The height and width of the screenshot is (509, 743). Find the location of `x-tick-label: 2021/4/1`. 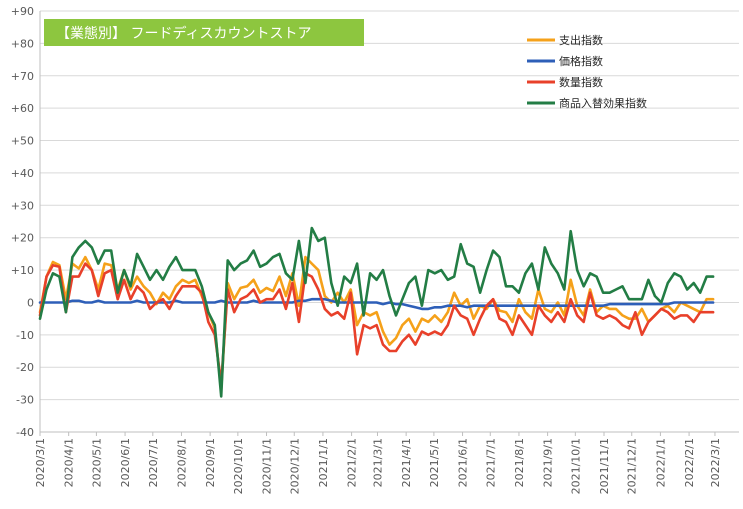

x-tick-label: 2021/4/1 is located at coordinates (406, 462).